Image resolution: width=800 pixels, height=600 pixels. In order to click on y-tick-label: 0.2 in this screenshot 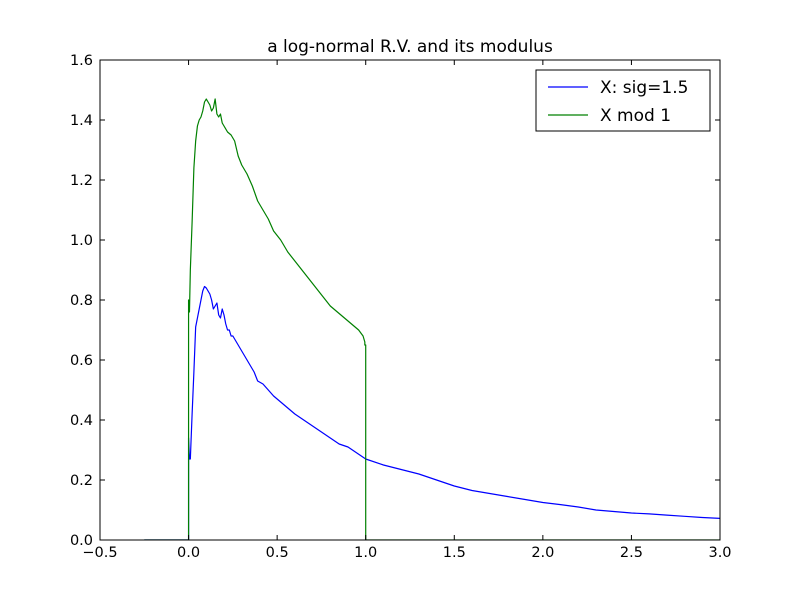, I will do `click(81, 481)`.